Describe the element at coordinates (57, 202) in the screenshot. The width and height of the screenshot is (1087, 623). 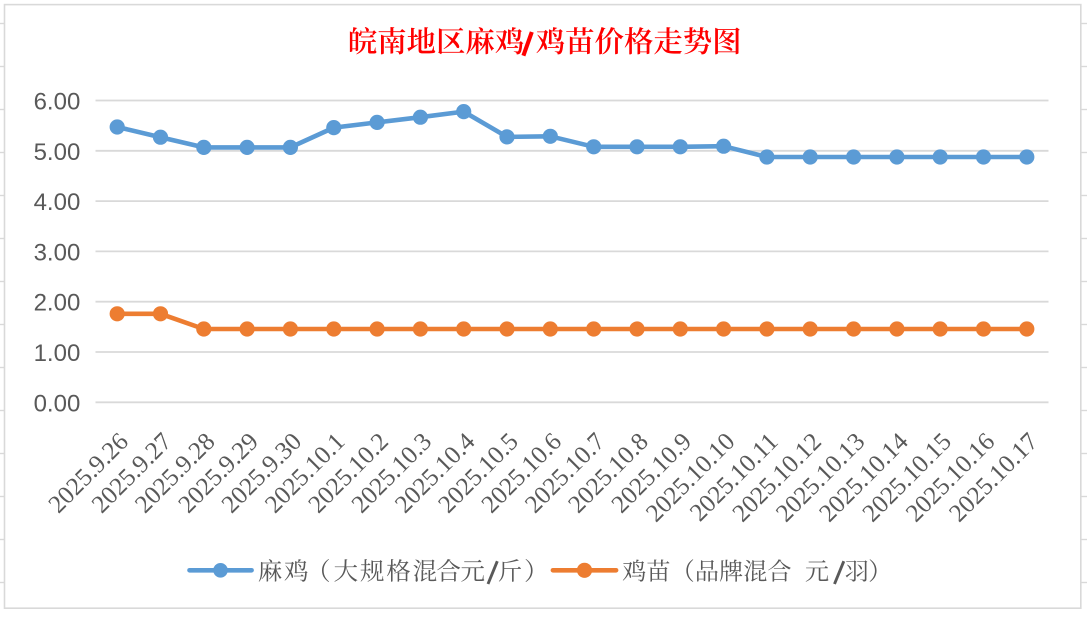
I see `svg-text: 4.00` at that location.